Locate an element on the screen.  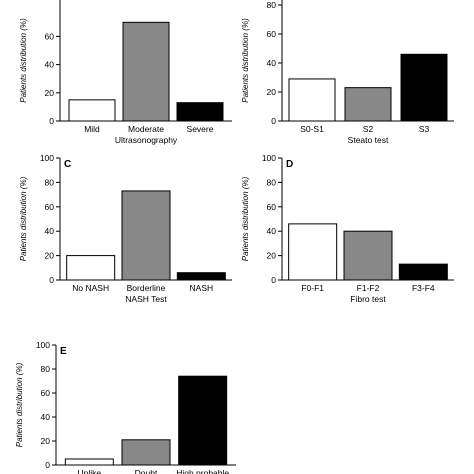
category-label: Borderline is located at coordinates (146, 288).